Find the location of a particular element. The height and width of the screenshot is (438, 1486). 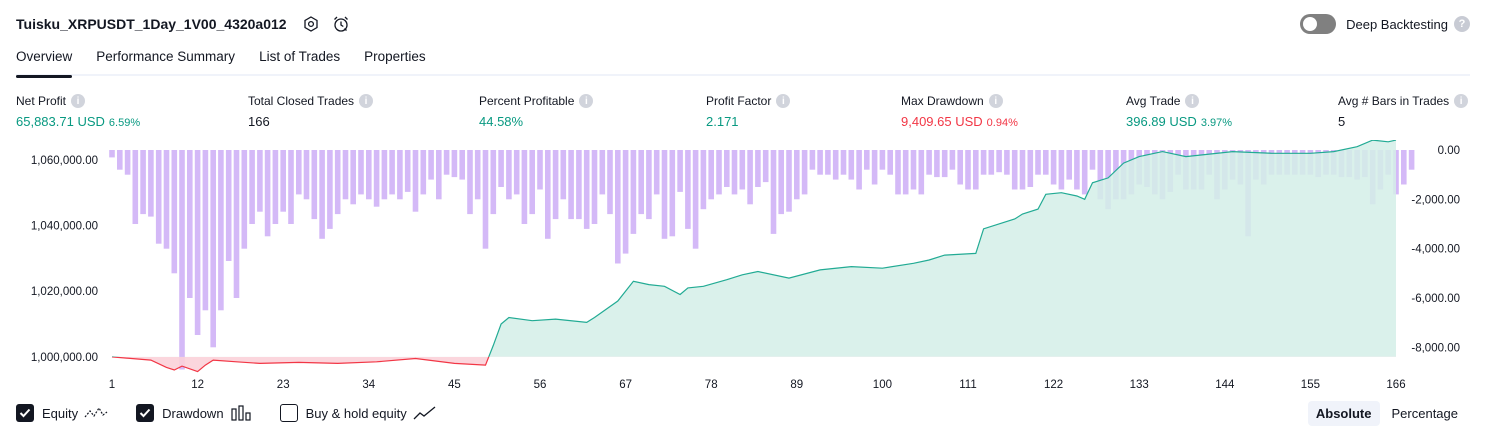

drawdown-checkbox is located at coordinates (145, 413).